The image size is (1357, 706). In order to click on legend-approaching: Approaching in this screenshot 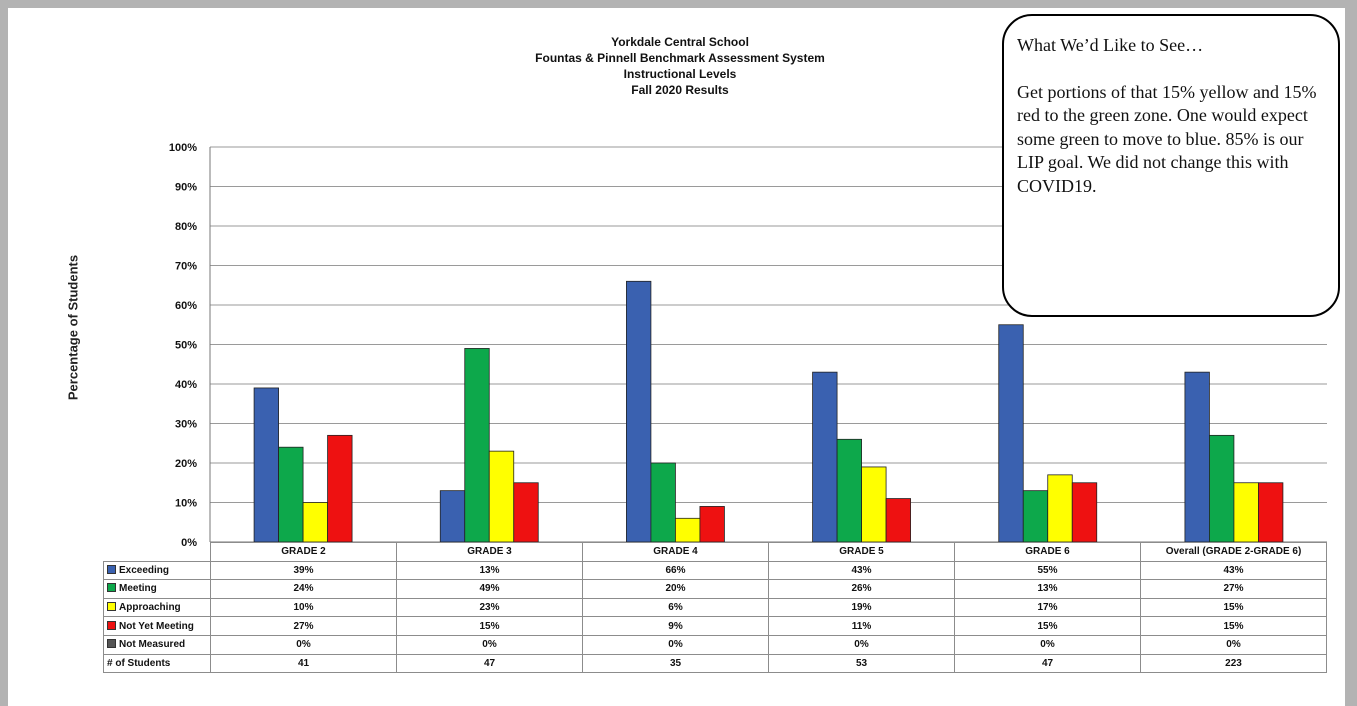, I will do `click(157, 607)`.